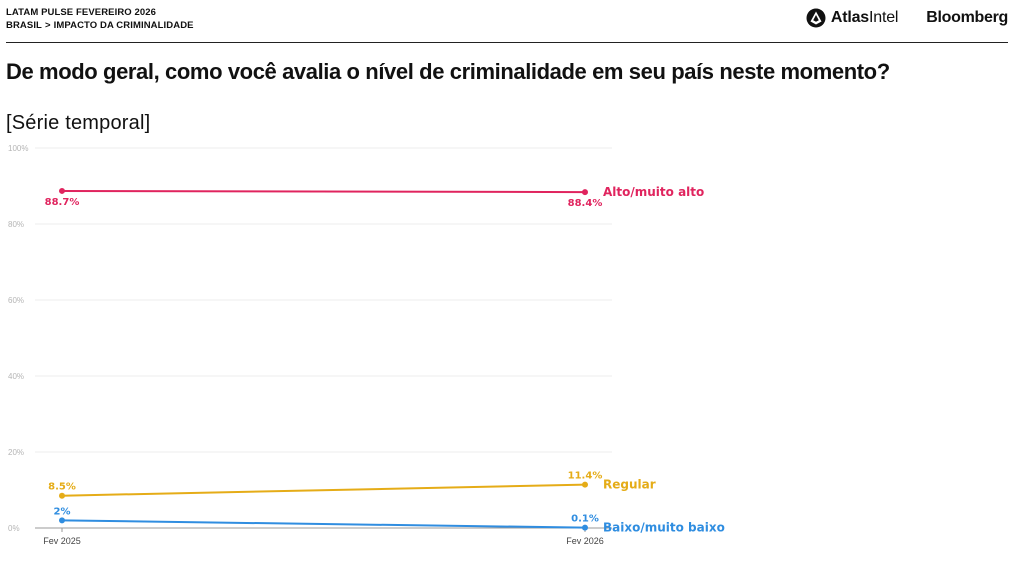 The height and width of the screenshot is (570, 1021). What do you see at coordinates (62, 541) in the screenshot?
I see `x-tick-label: Fev 2025` at bounding box center [62, 541].